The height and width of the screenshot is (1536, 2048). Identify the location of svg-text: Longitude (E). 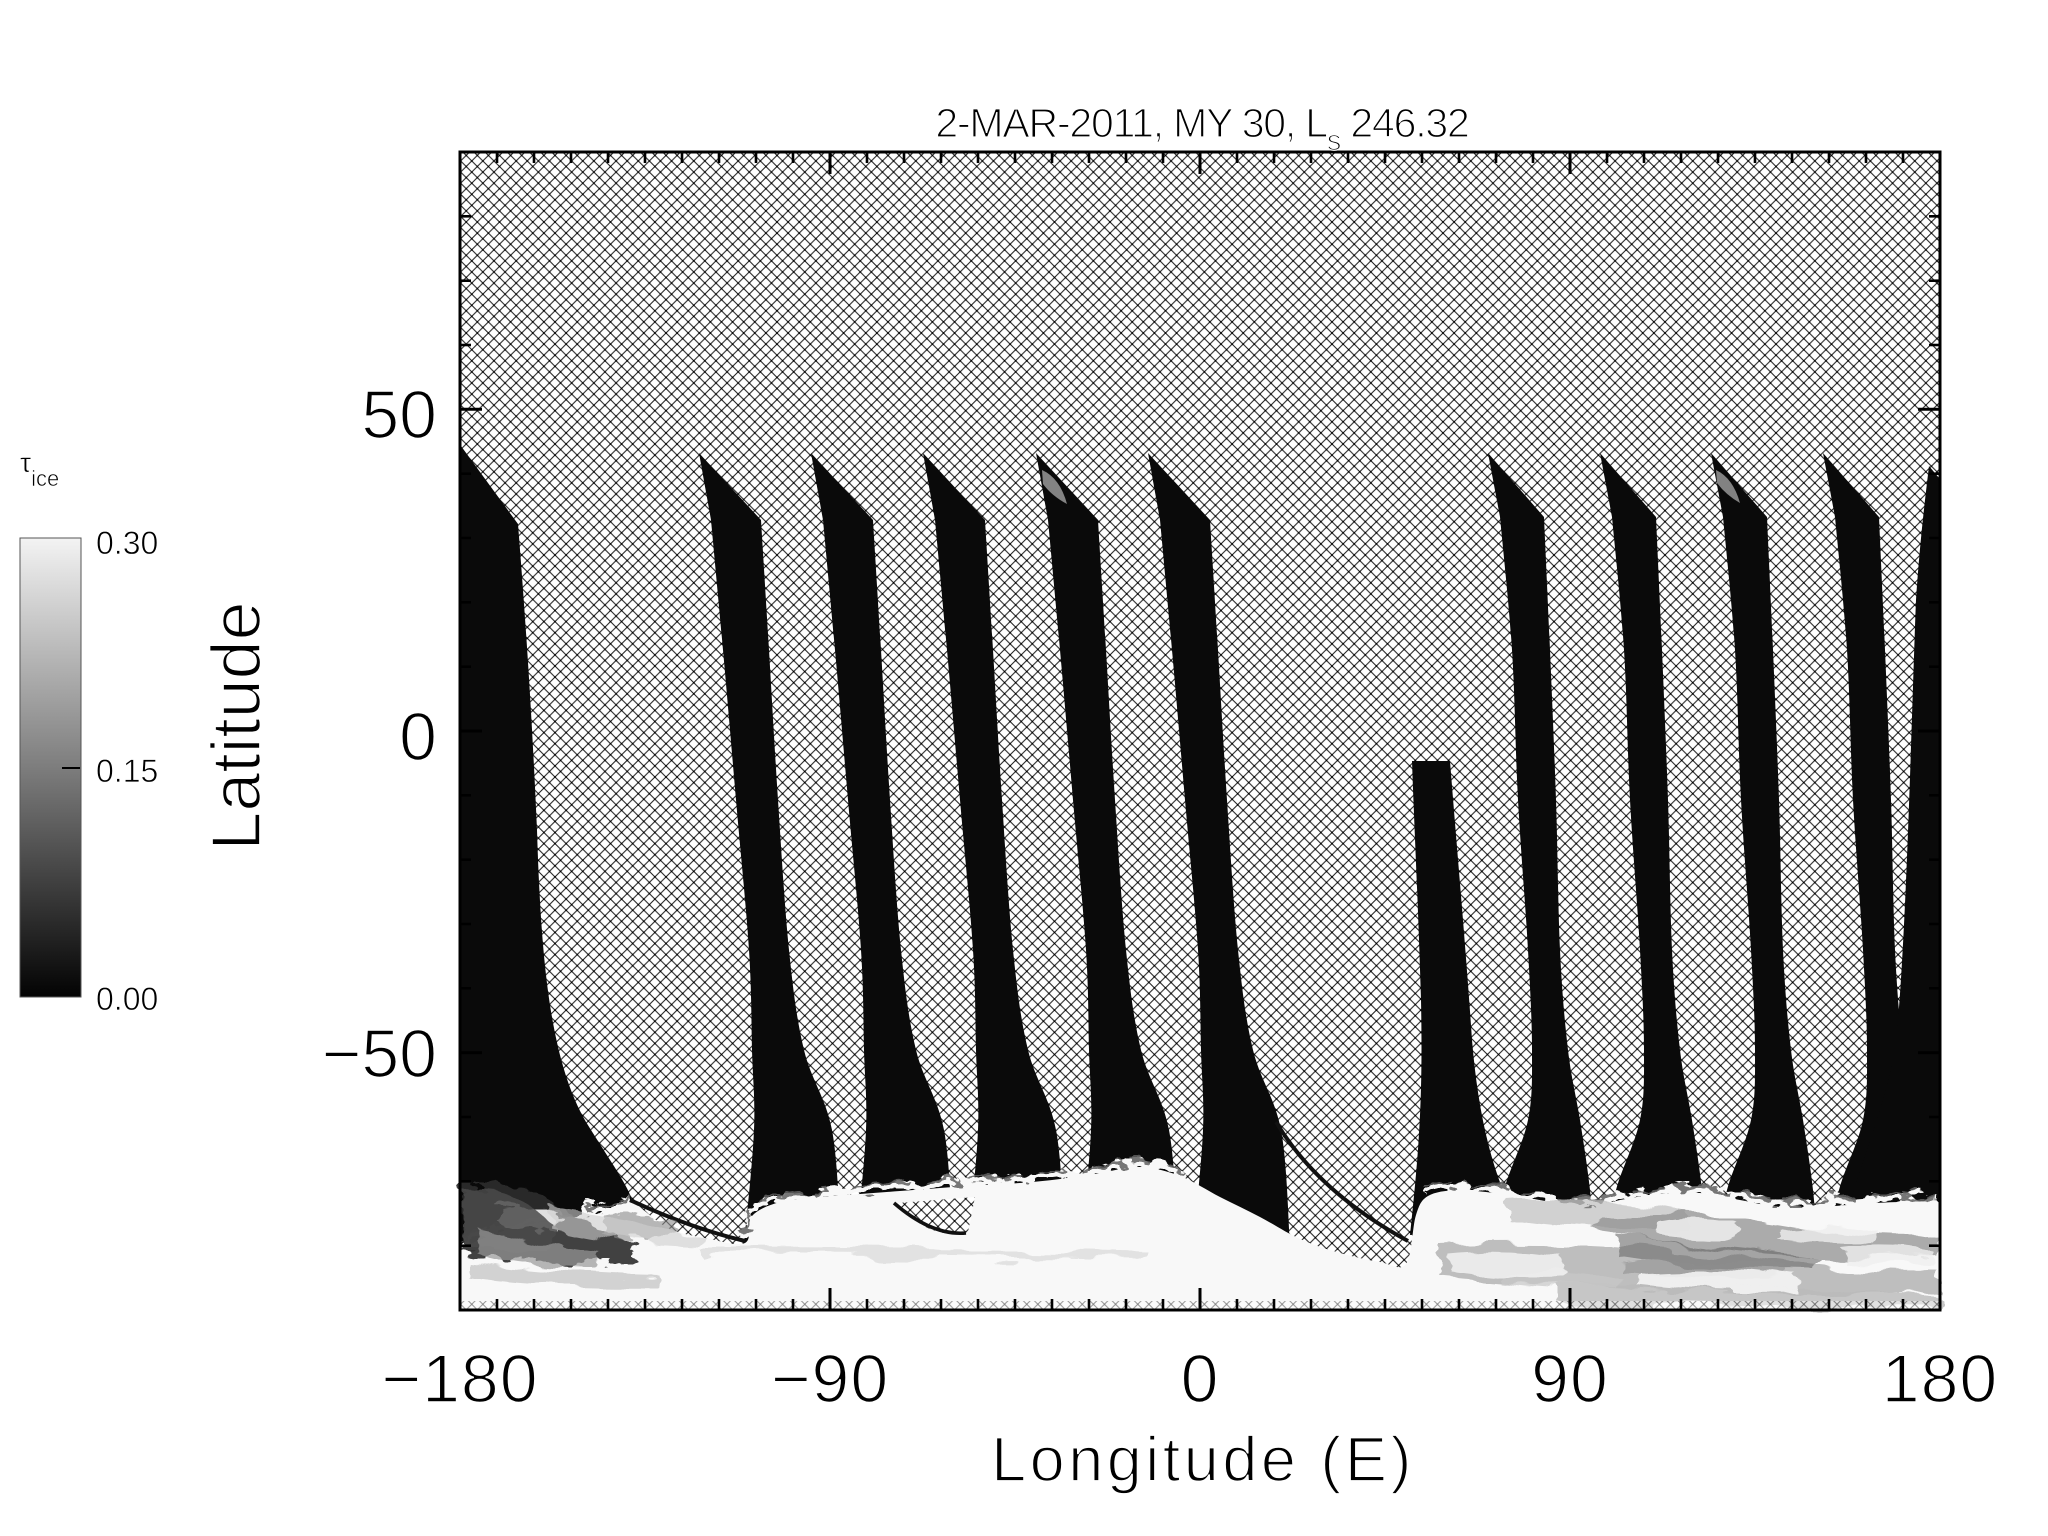
(1203, 1460).